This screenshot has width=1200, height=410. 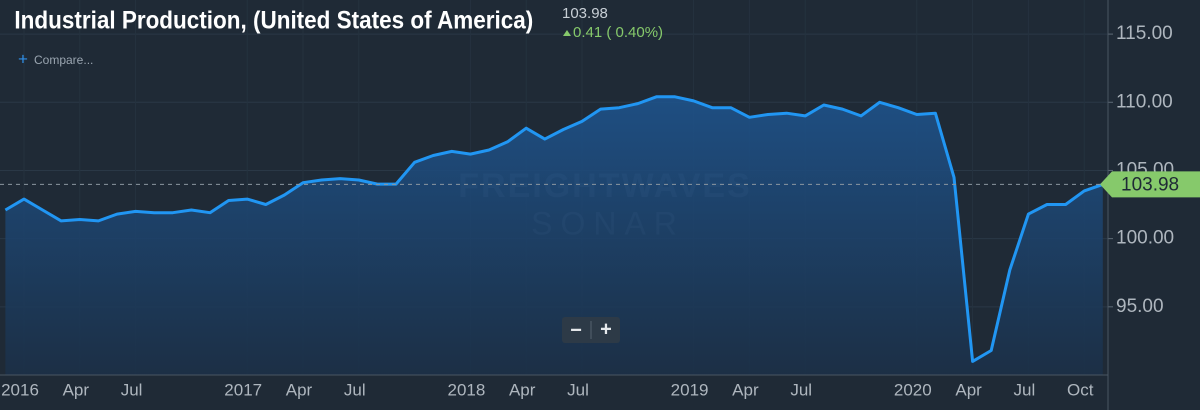 I want to click on zoom-out: −, so click(x=576, y=330).